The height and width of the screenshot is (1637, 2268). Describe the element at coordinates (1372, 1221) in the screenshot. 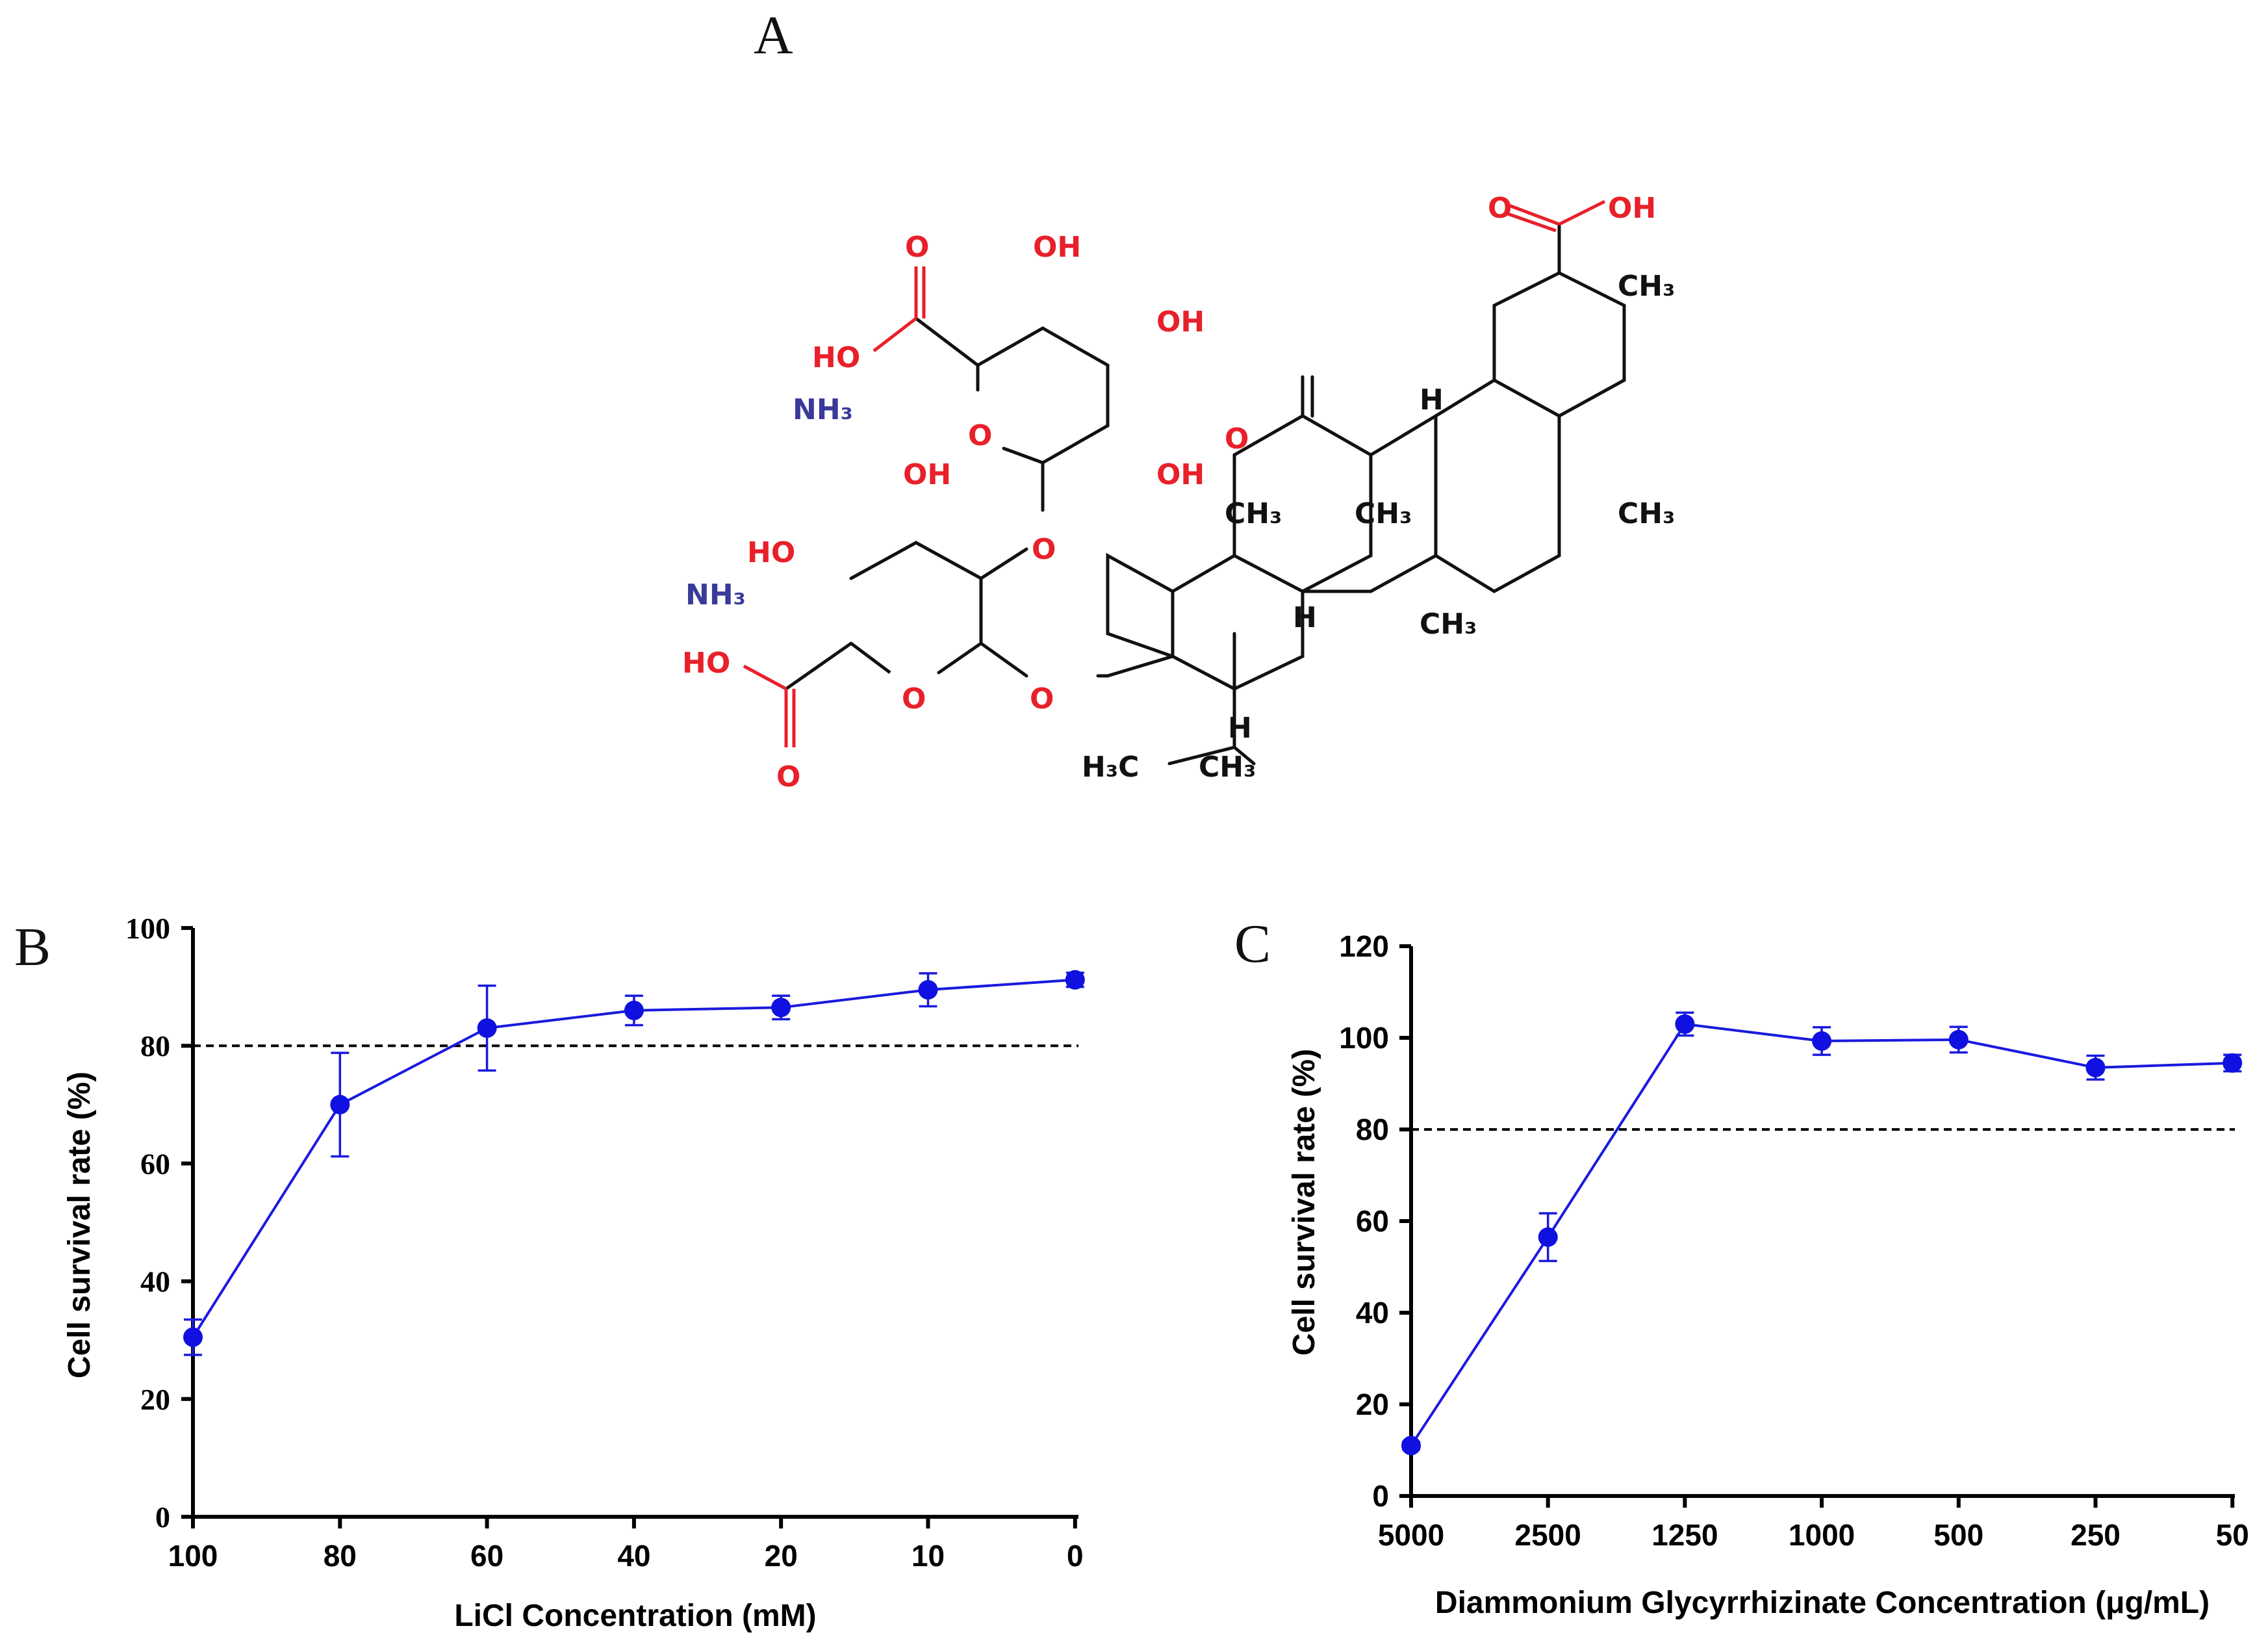

I see `chart-c-ytick-label-3: 60` at that location.